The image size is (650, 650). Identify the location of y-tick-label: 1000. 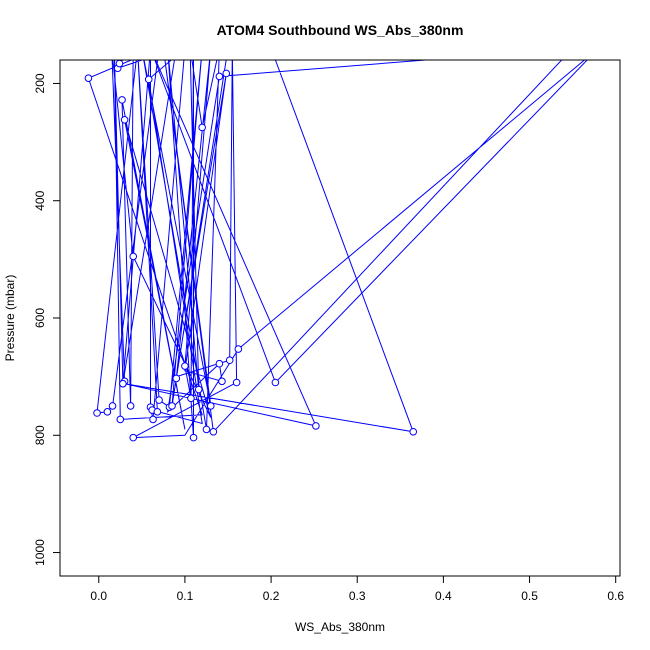
(40, 552).